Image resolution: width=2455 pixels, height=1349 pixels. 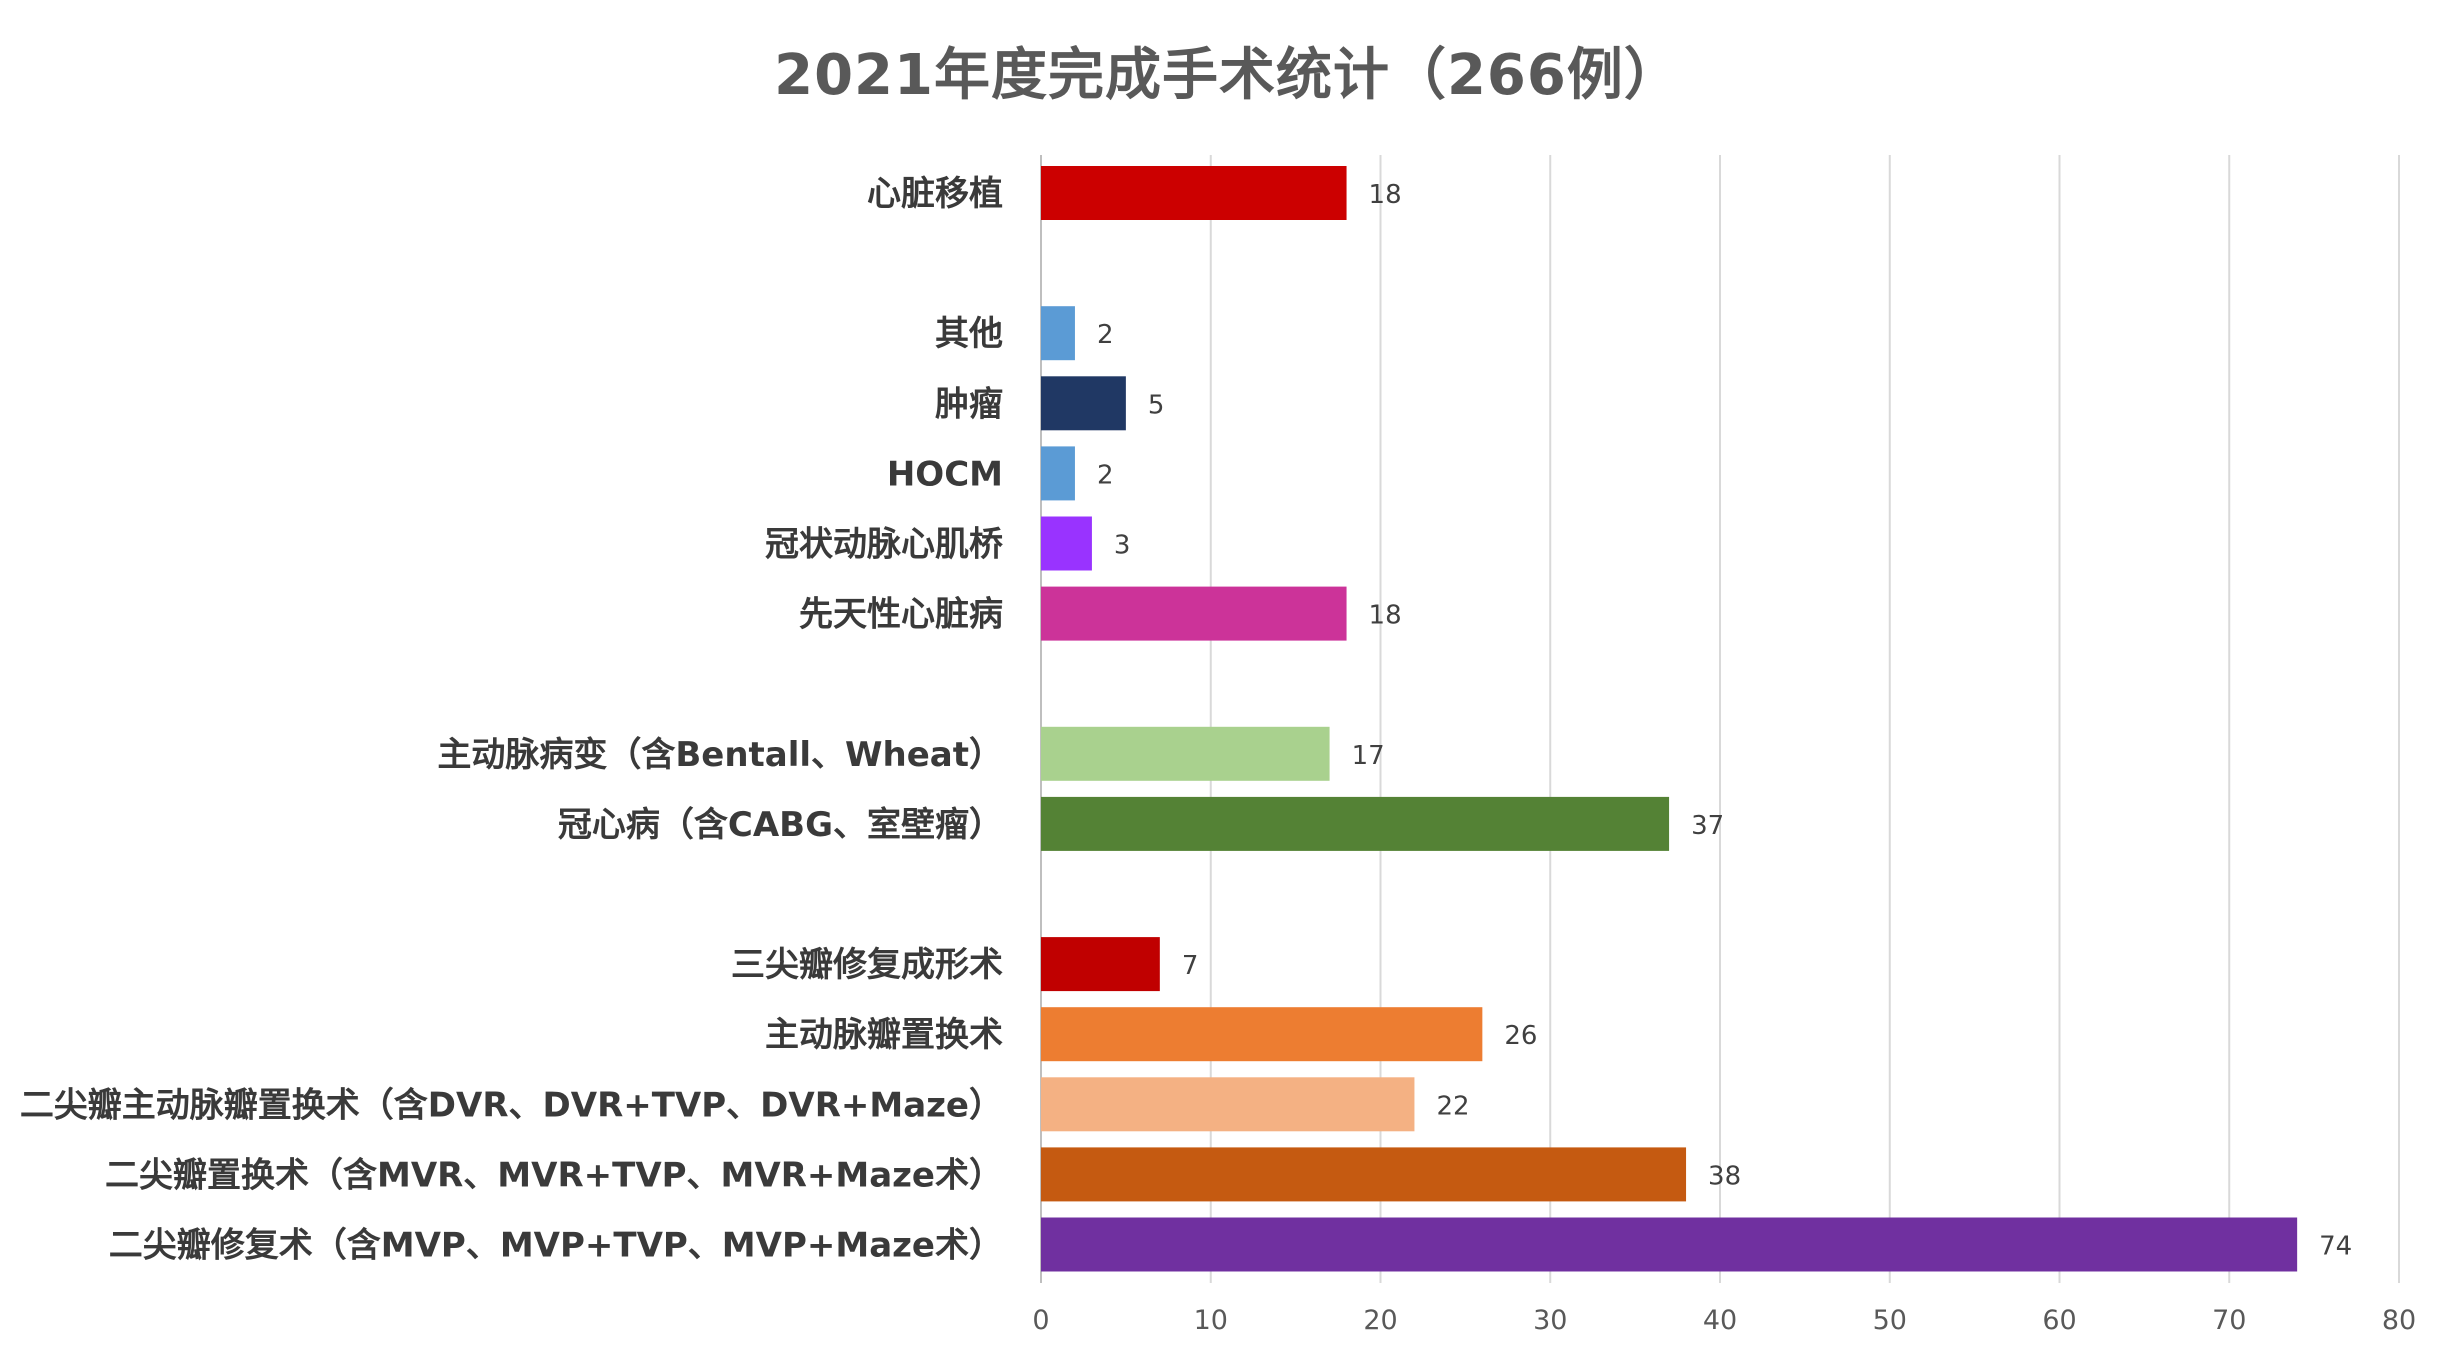 I want to click on data-label: 38, so click(x=1724, y=1176).